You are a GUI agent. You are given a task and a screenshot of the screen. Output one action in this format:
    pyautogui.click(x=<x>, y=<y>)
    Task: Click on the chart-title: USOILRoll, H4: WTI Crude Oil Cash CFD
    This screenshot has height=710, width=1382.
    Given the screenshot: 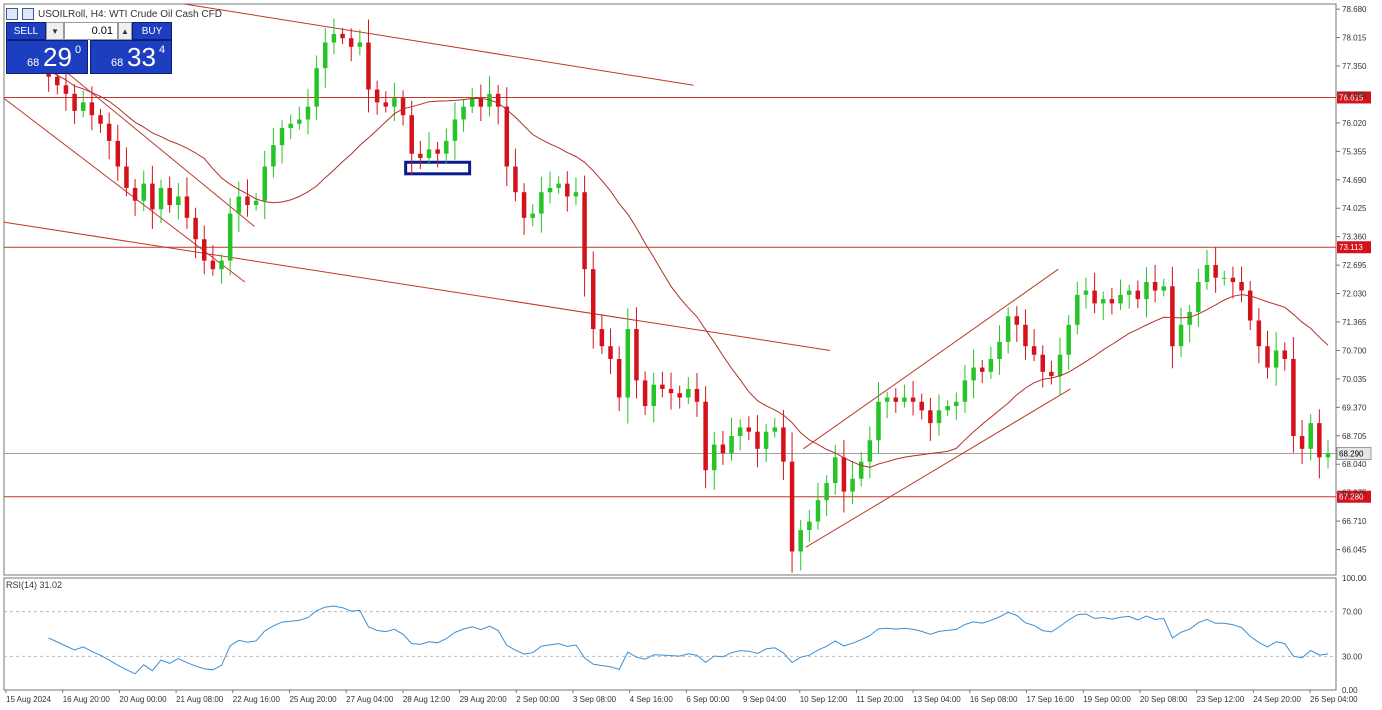 What is the action you would take?
    pyautogui.click(x=130, y=14)
    